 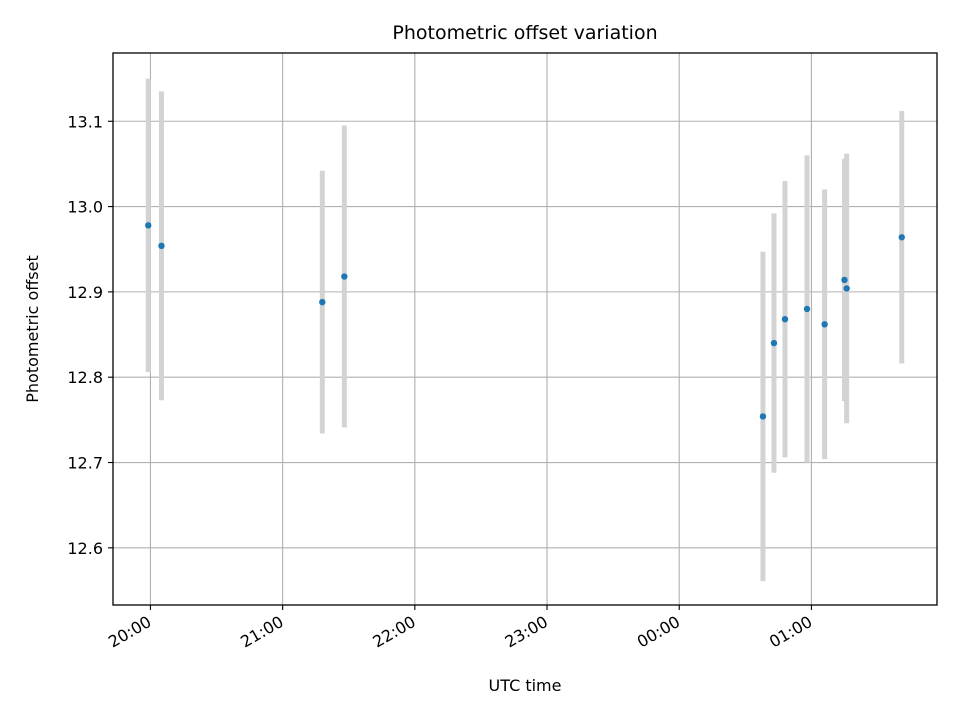 I want to click on x-tick-label: 00:00, so click(x=658, y=632).